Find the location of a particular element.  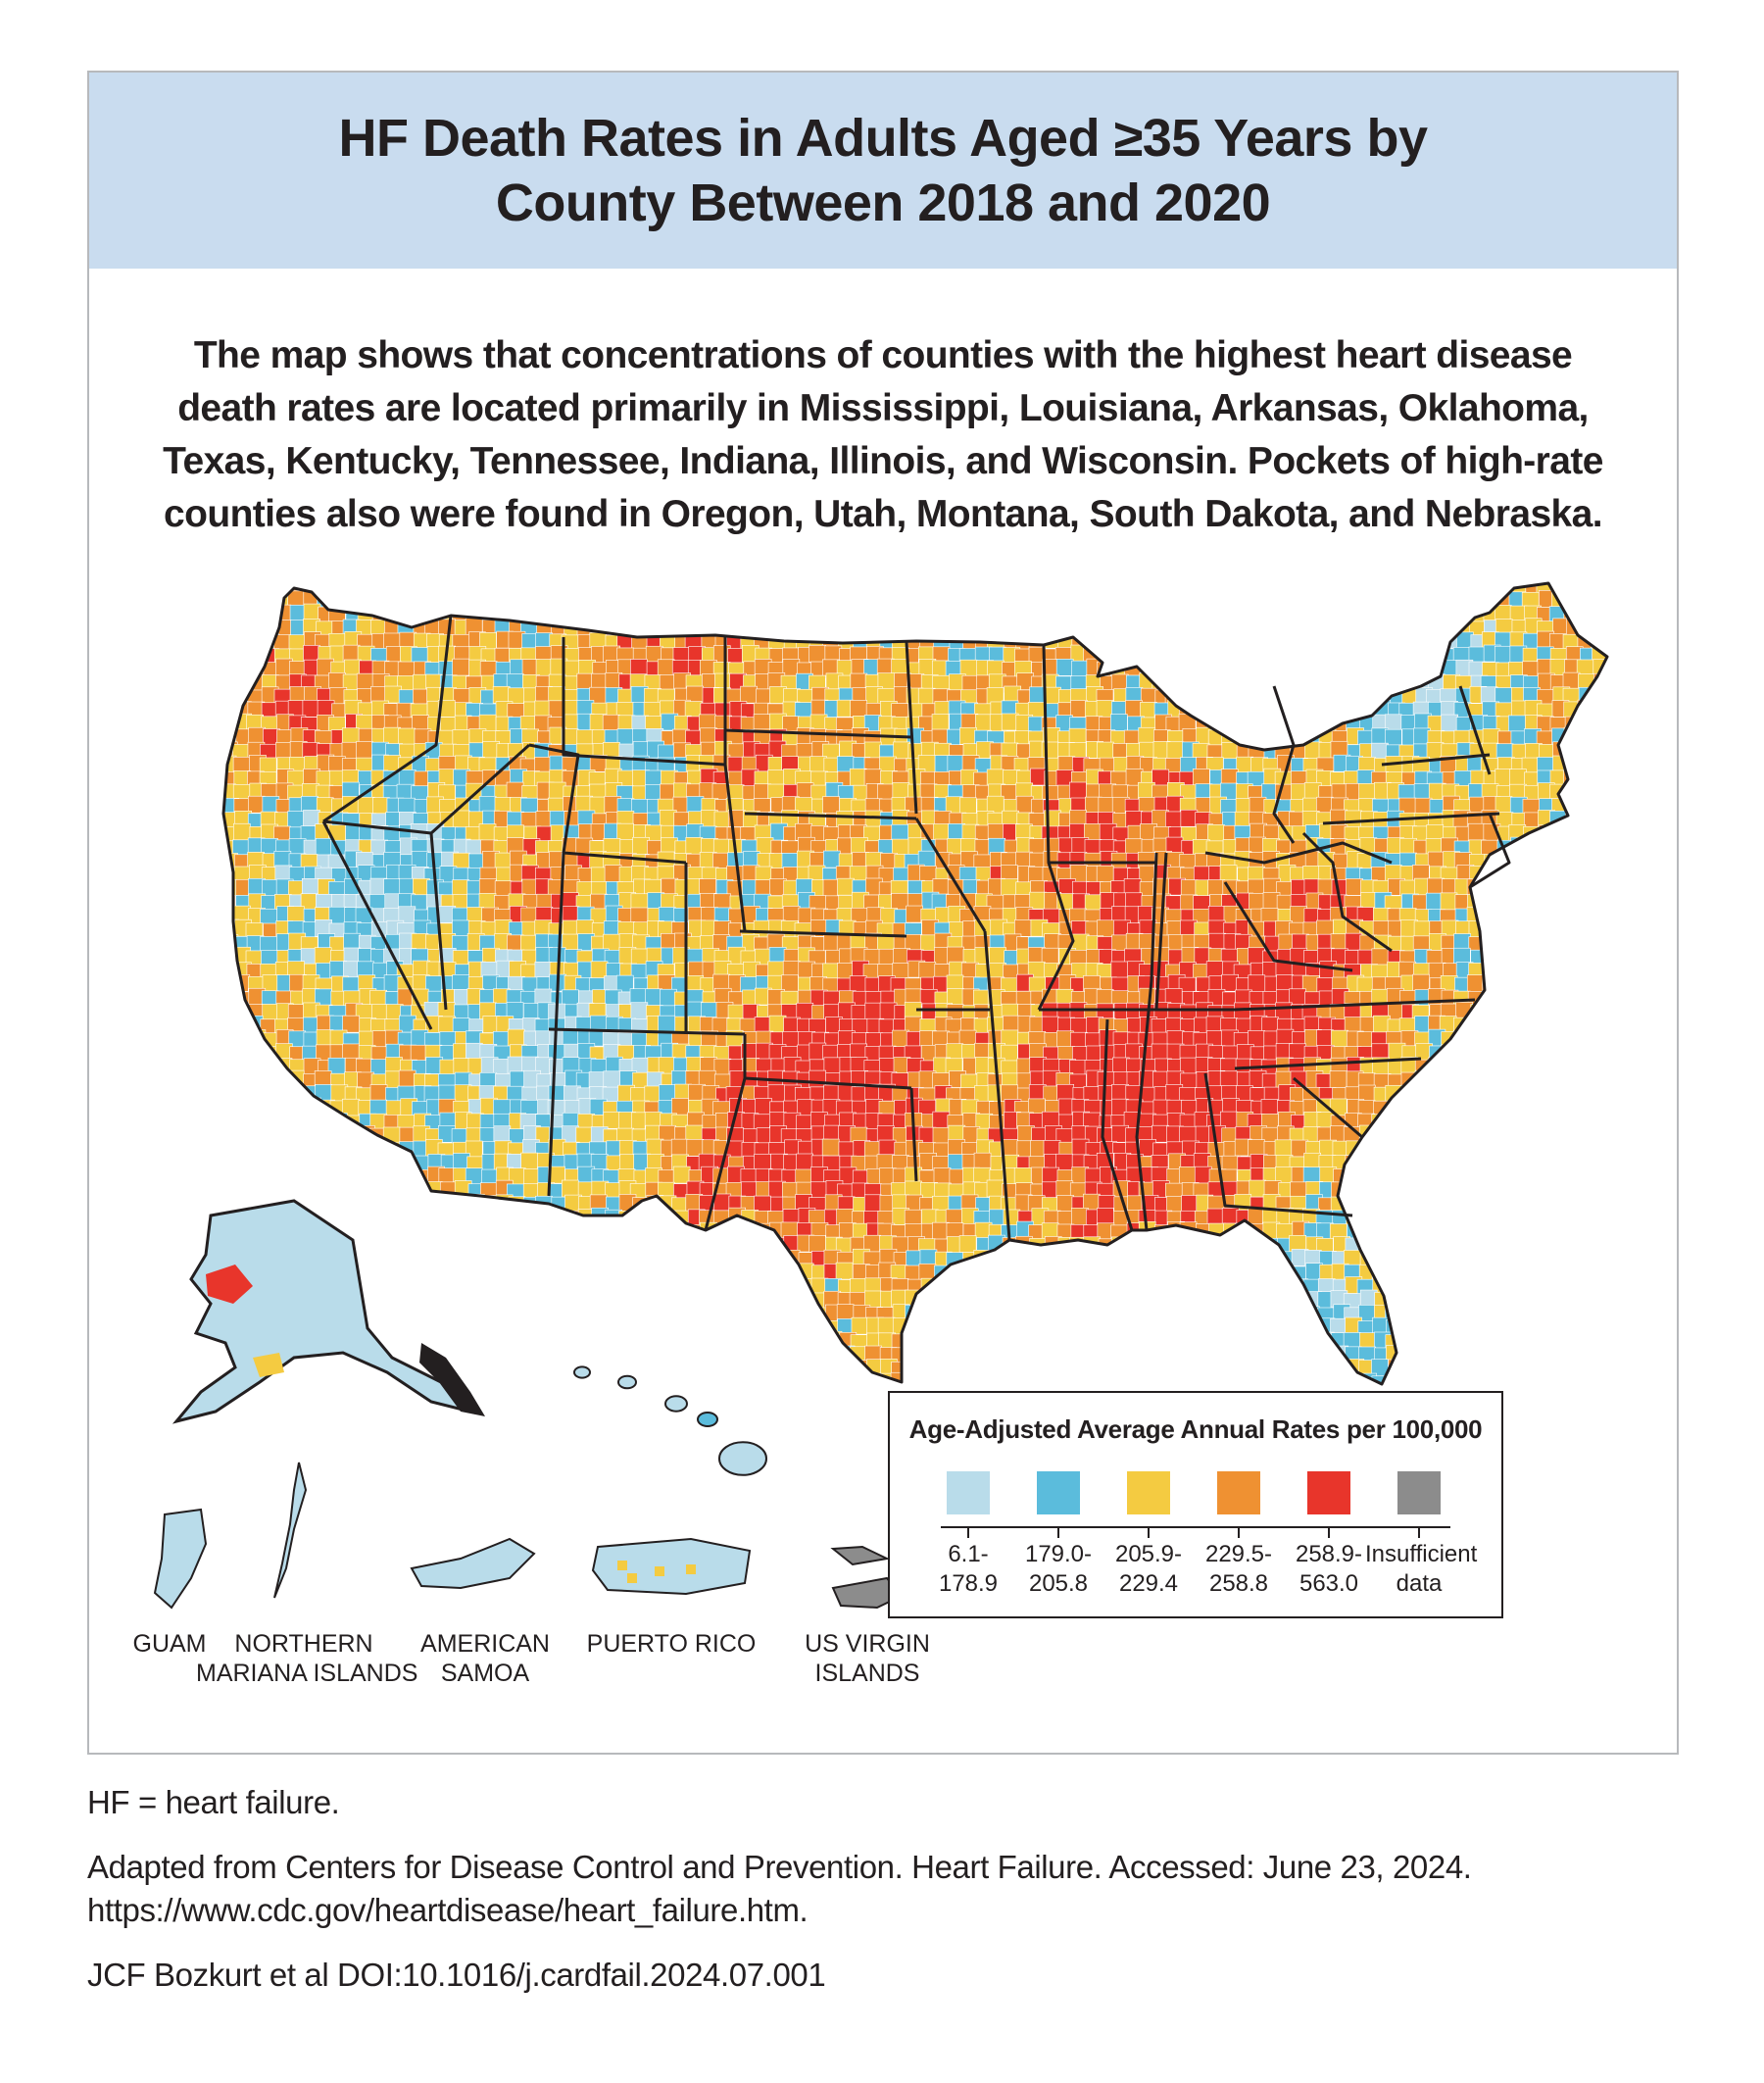

american-samoa-label: AMERICAN SAMOA is located at coordinates (485, 1658).